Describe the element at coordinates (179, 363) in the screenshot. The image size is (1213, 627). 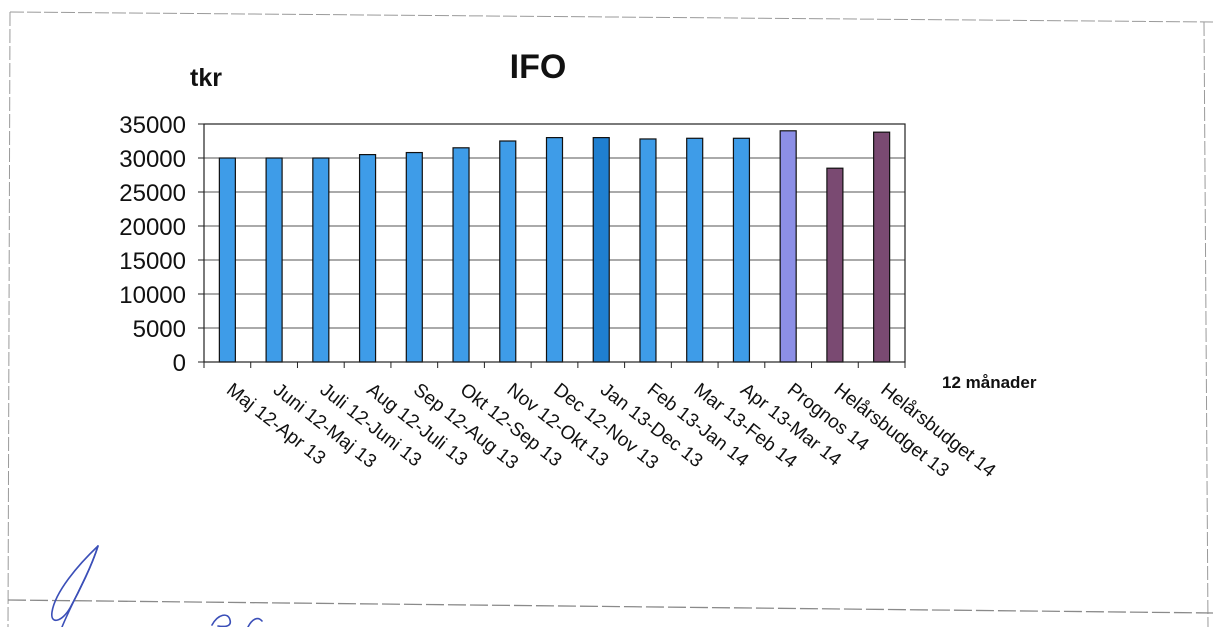
I see `y-tick-label: 0` at that location.